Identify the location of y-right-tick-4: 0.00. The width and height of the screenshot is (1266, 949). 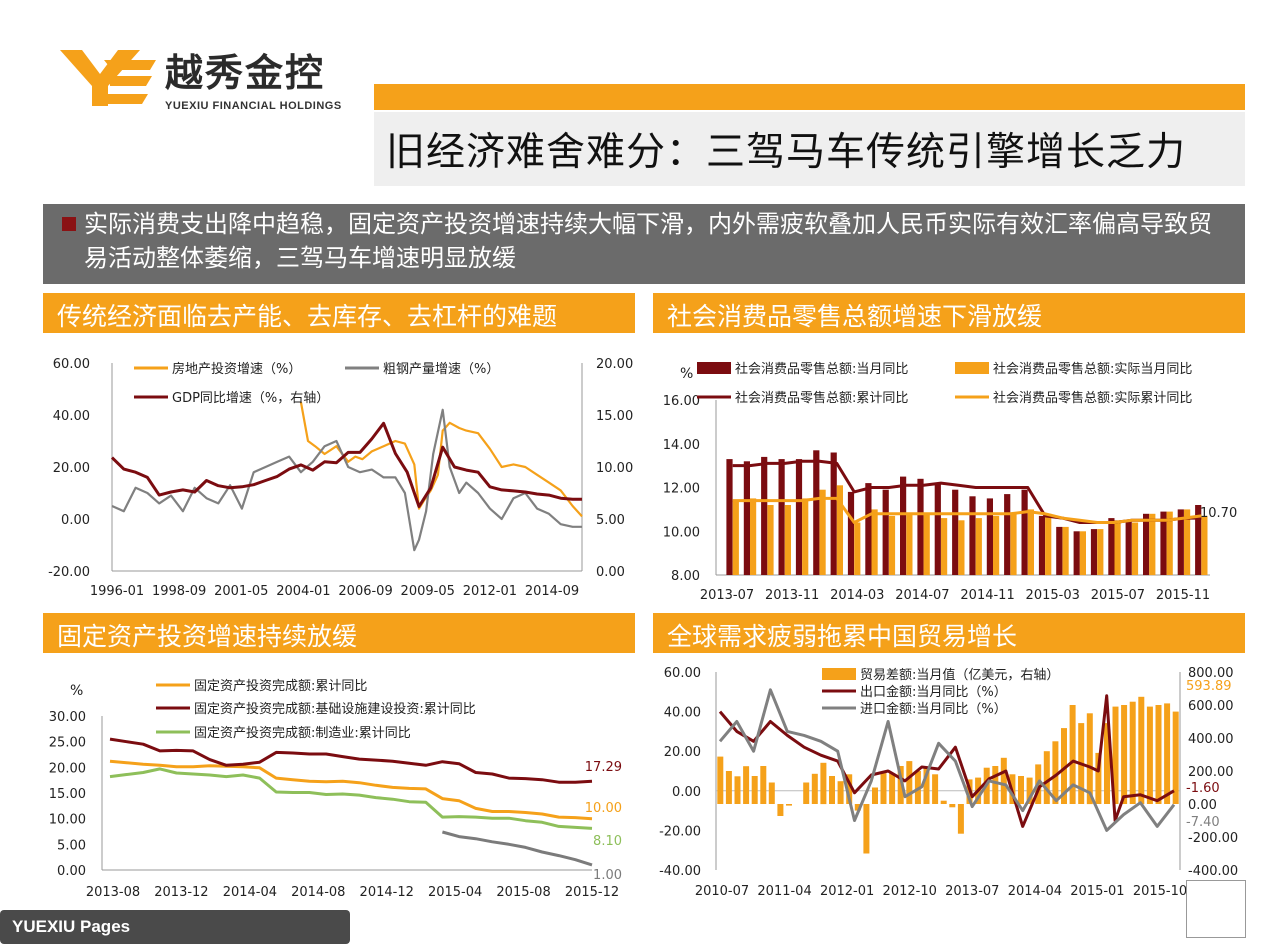
(610, 572).